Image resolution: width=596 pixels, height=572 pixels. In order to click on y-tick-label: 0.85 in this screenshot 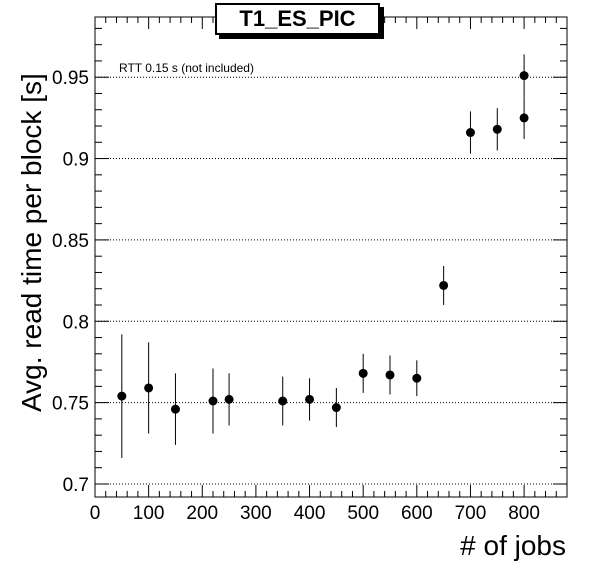, I will do `click(70, 241)`.